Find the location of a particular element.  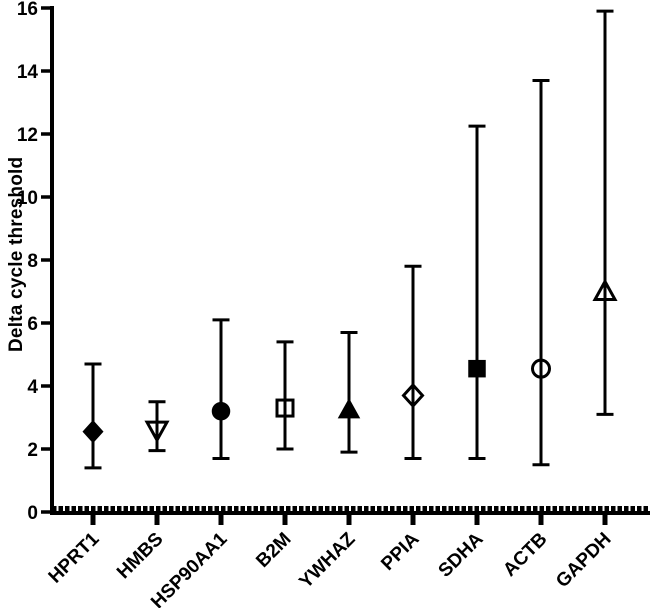

marker-ywhaz is located at coordinates (349, 408).